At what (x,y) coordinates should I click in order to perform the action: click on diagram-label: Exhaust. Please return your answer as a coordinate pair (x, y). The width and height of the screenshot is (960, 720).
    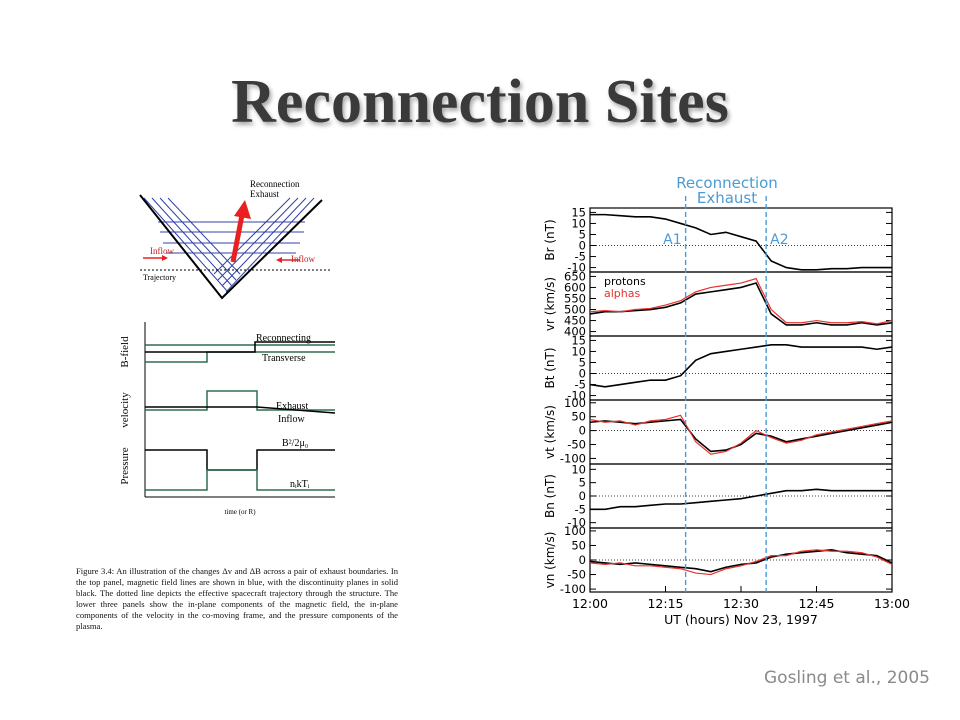
    Looking at the image, I should click on (264, 194).